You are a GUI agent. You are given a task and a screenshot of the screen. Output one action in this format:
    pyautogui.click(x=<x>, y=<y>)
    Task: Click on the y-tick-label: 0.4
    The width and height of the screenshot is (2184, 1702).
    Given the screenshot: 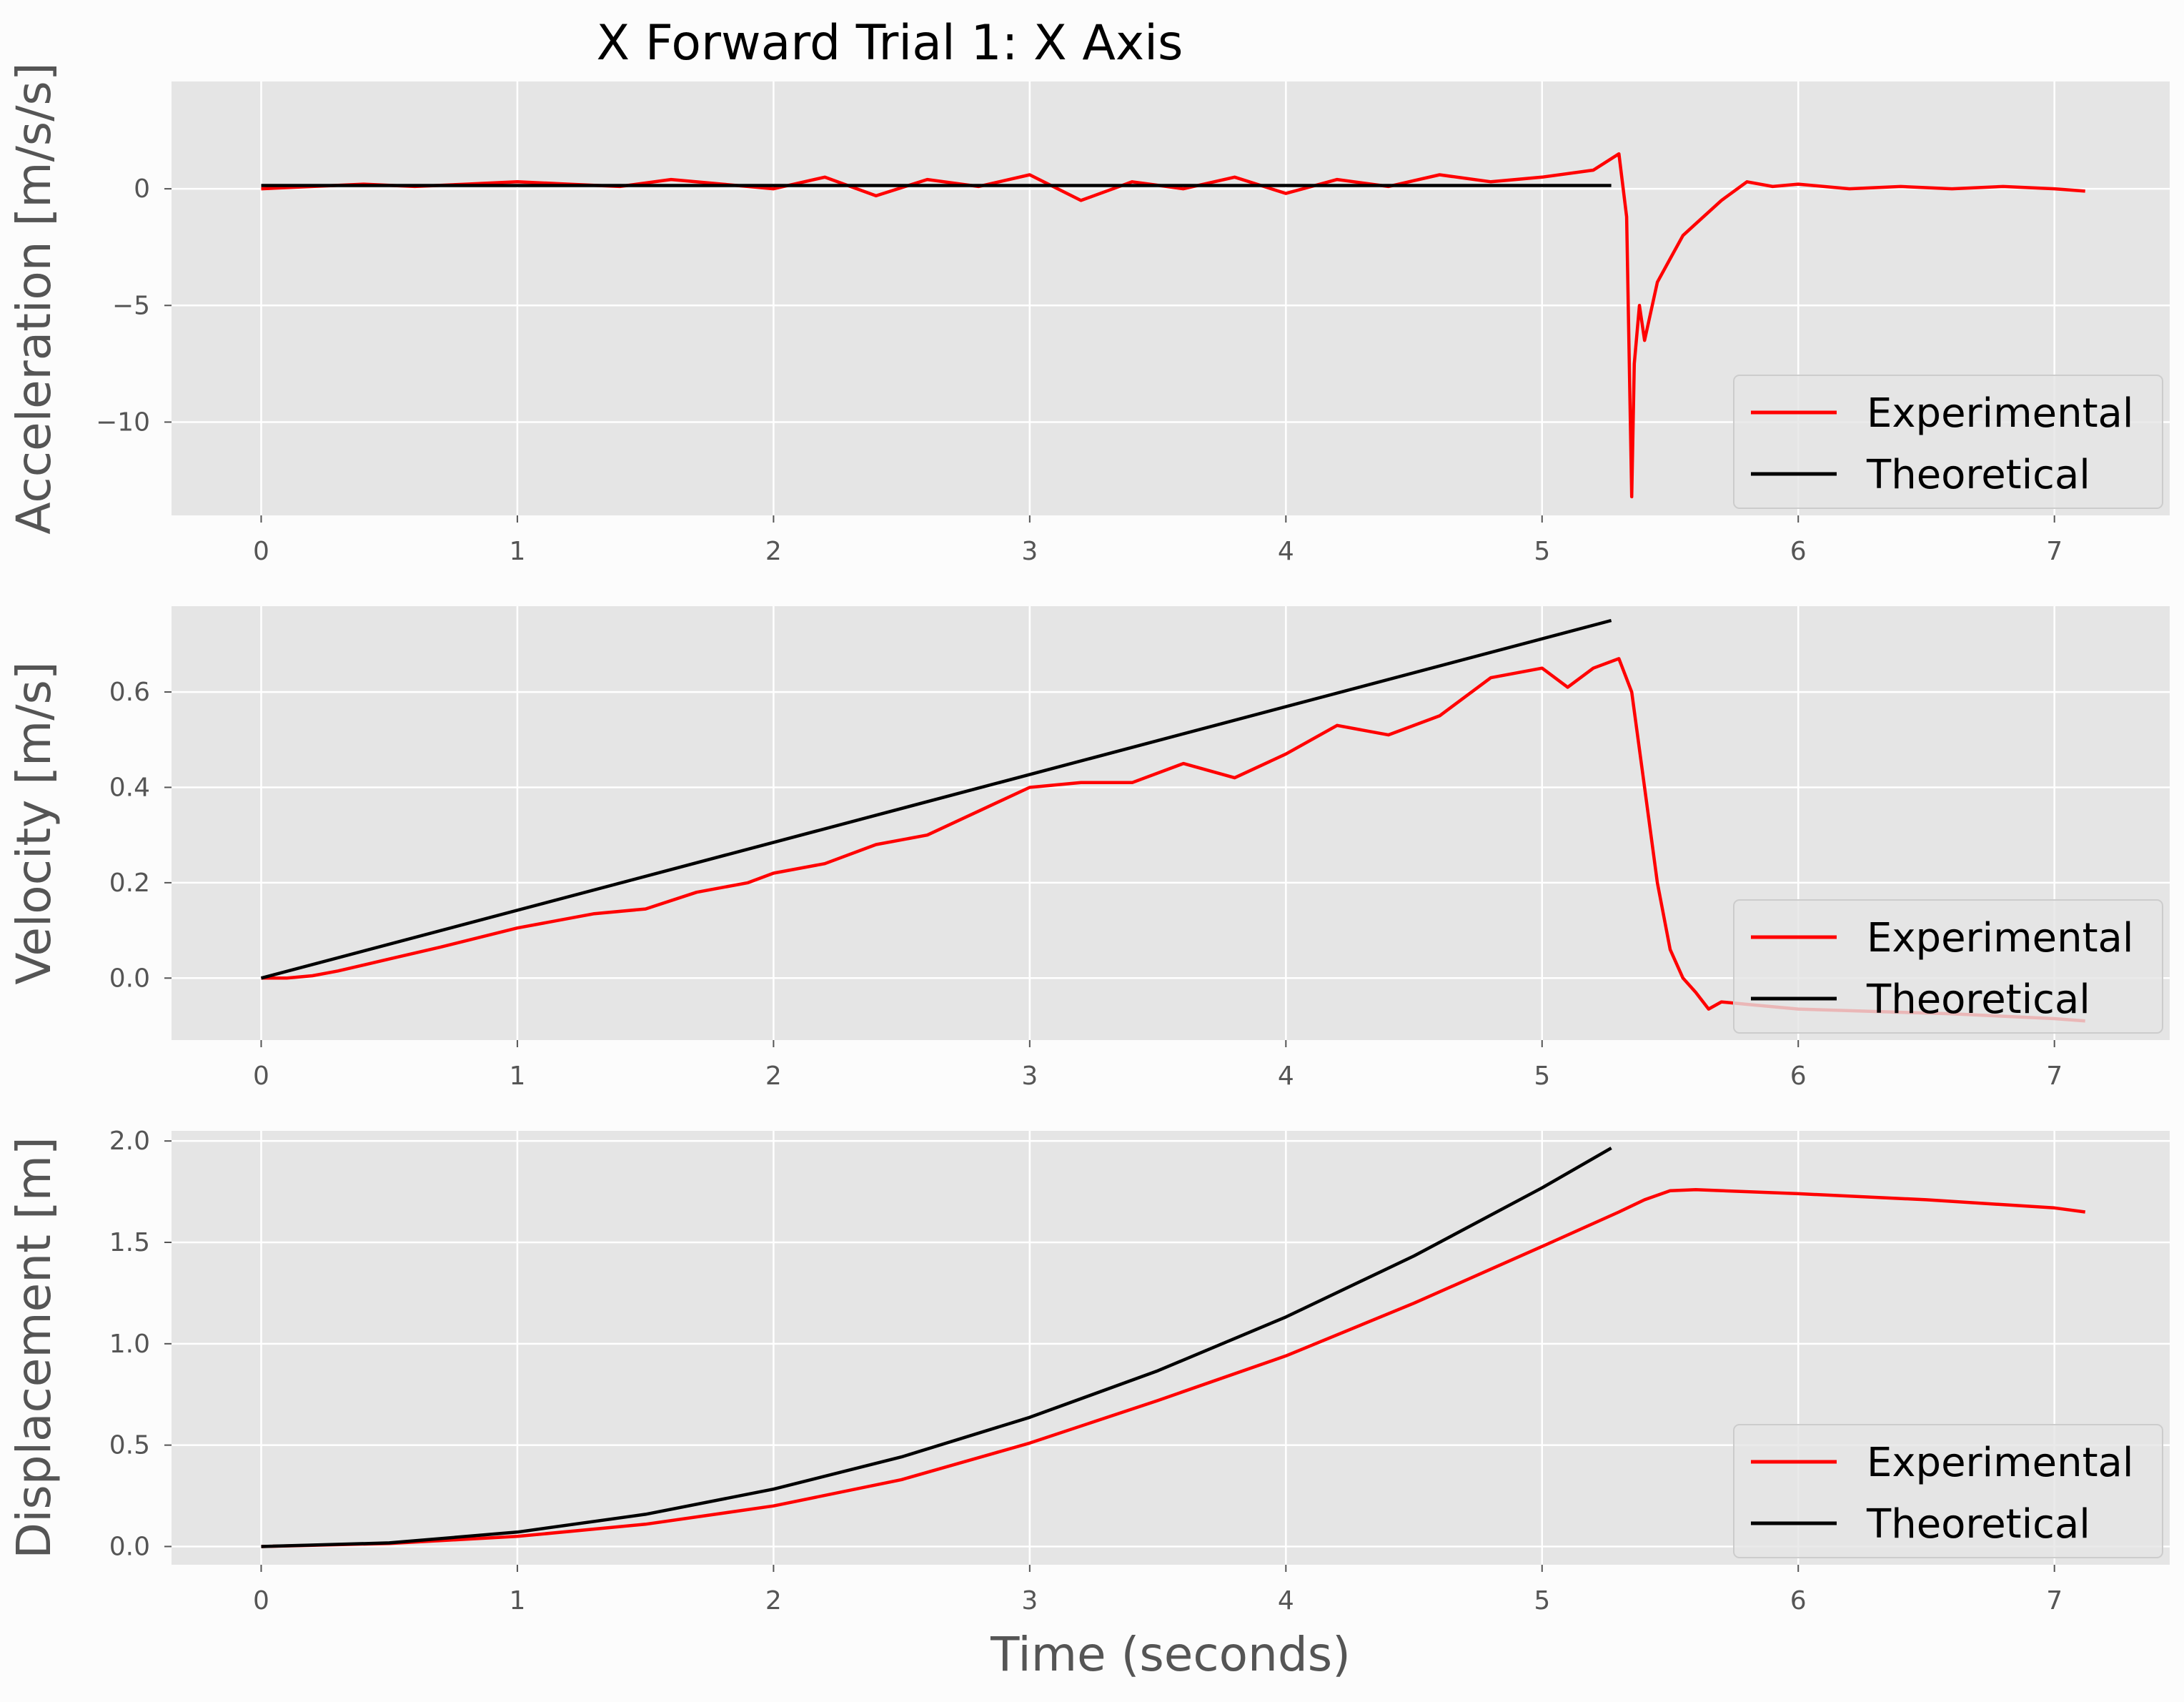 What is the action you would take?
    pyautogui.click(x=129, y=787)
    